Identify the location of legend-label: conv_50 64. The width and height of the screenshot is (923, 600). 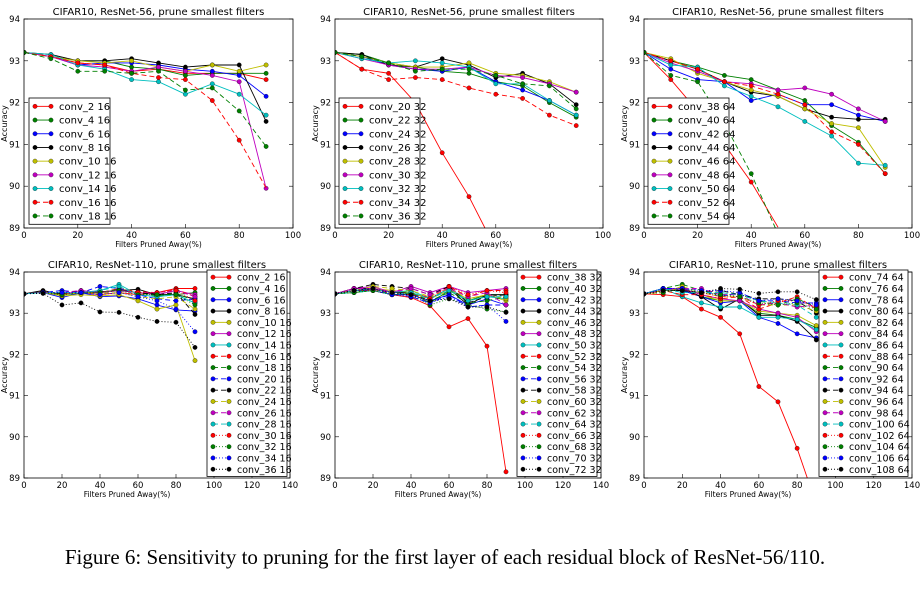
(707, 189).